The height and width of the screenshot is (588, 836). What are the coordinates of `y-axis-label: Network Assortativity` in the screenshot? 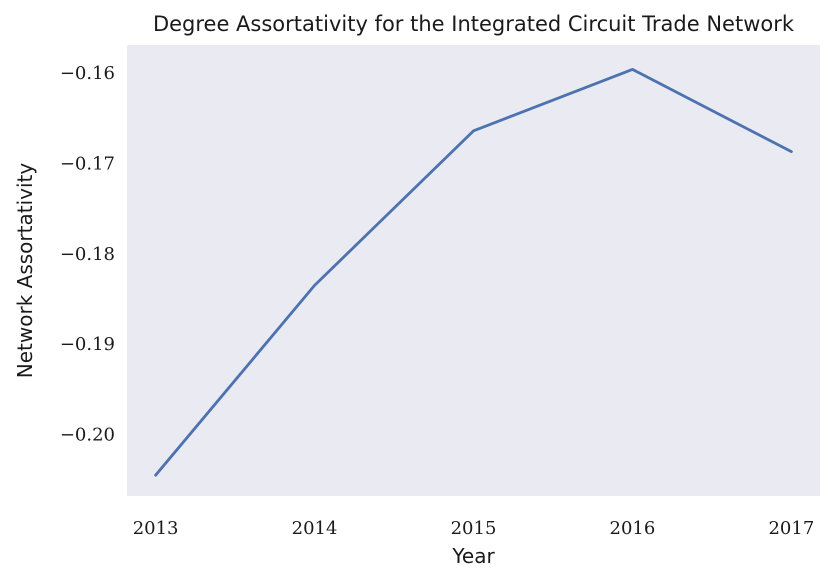 It's located at (25, 271).